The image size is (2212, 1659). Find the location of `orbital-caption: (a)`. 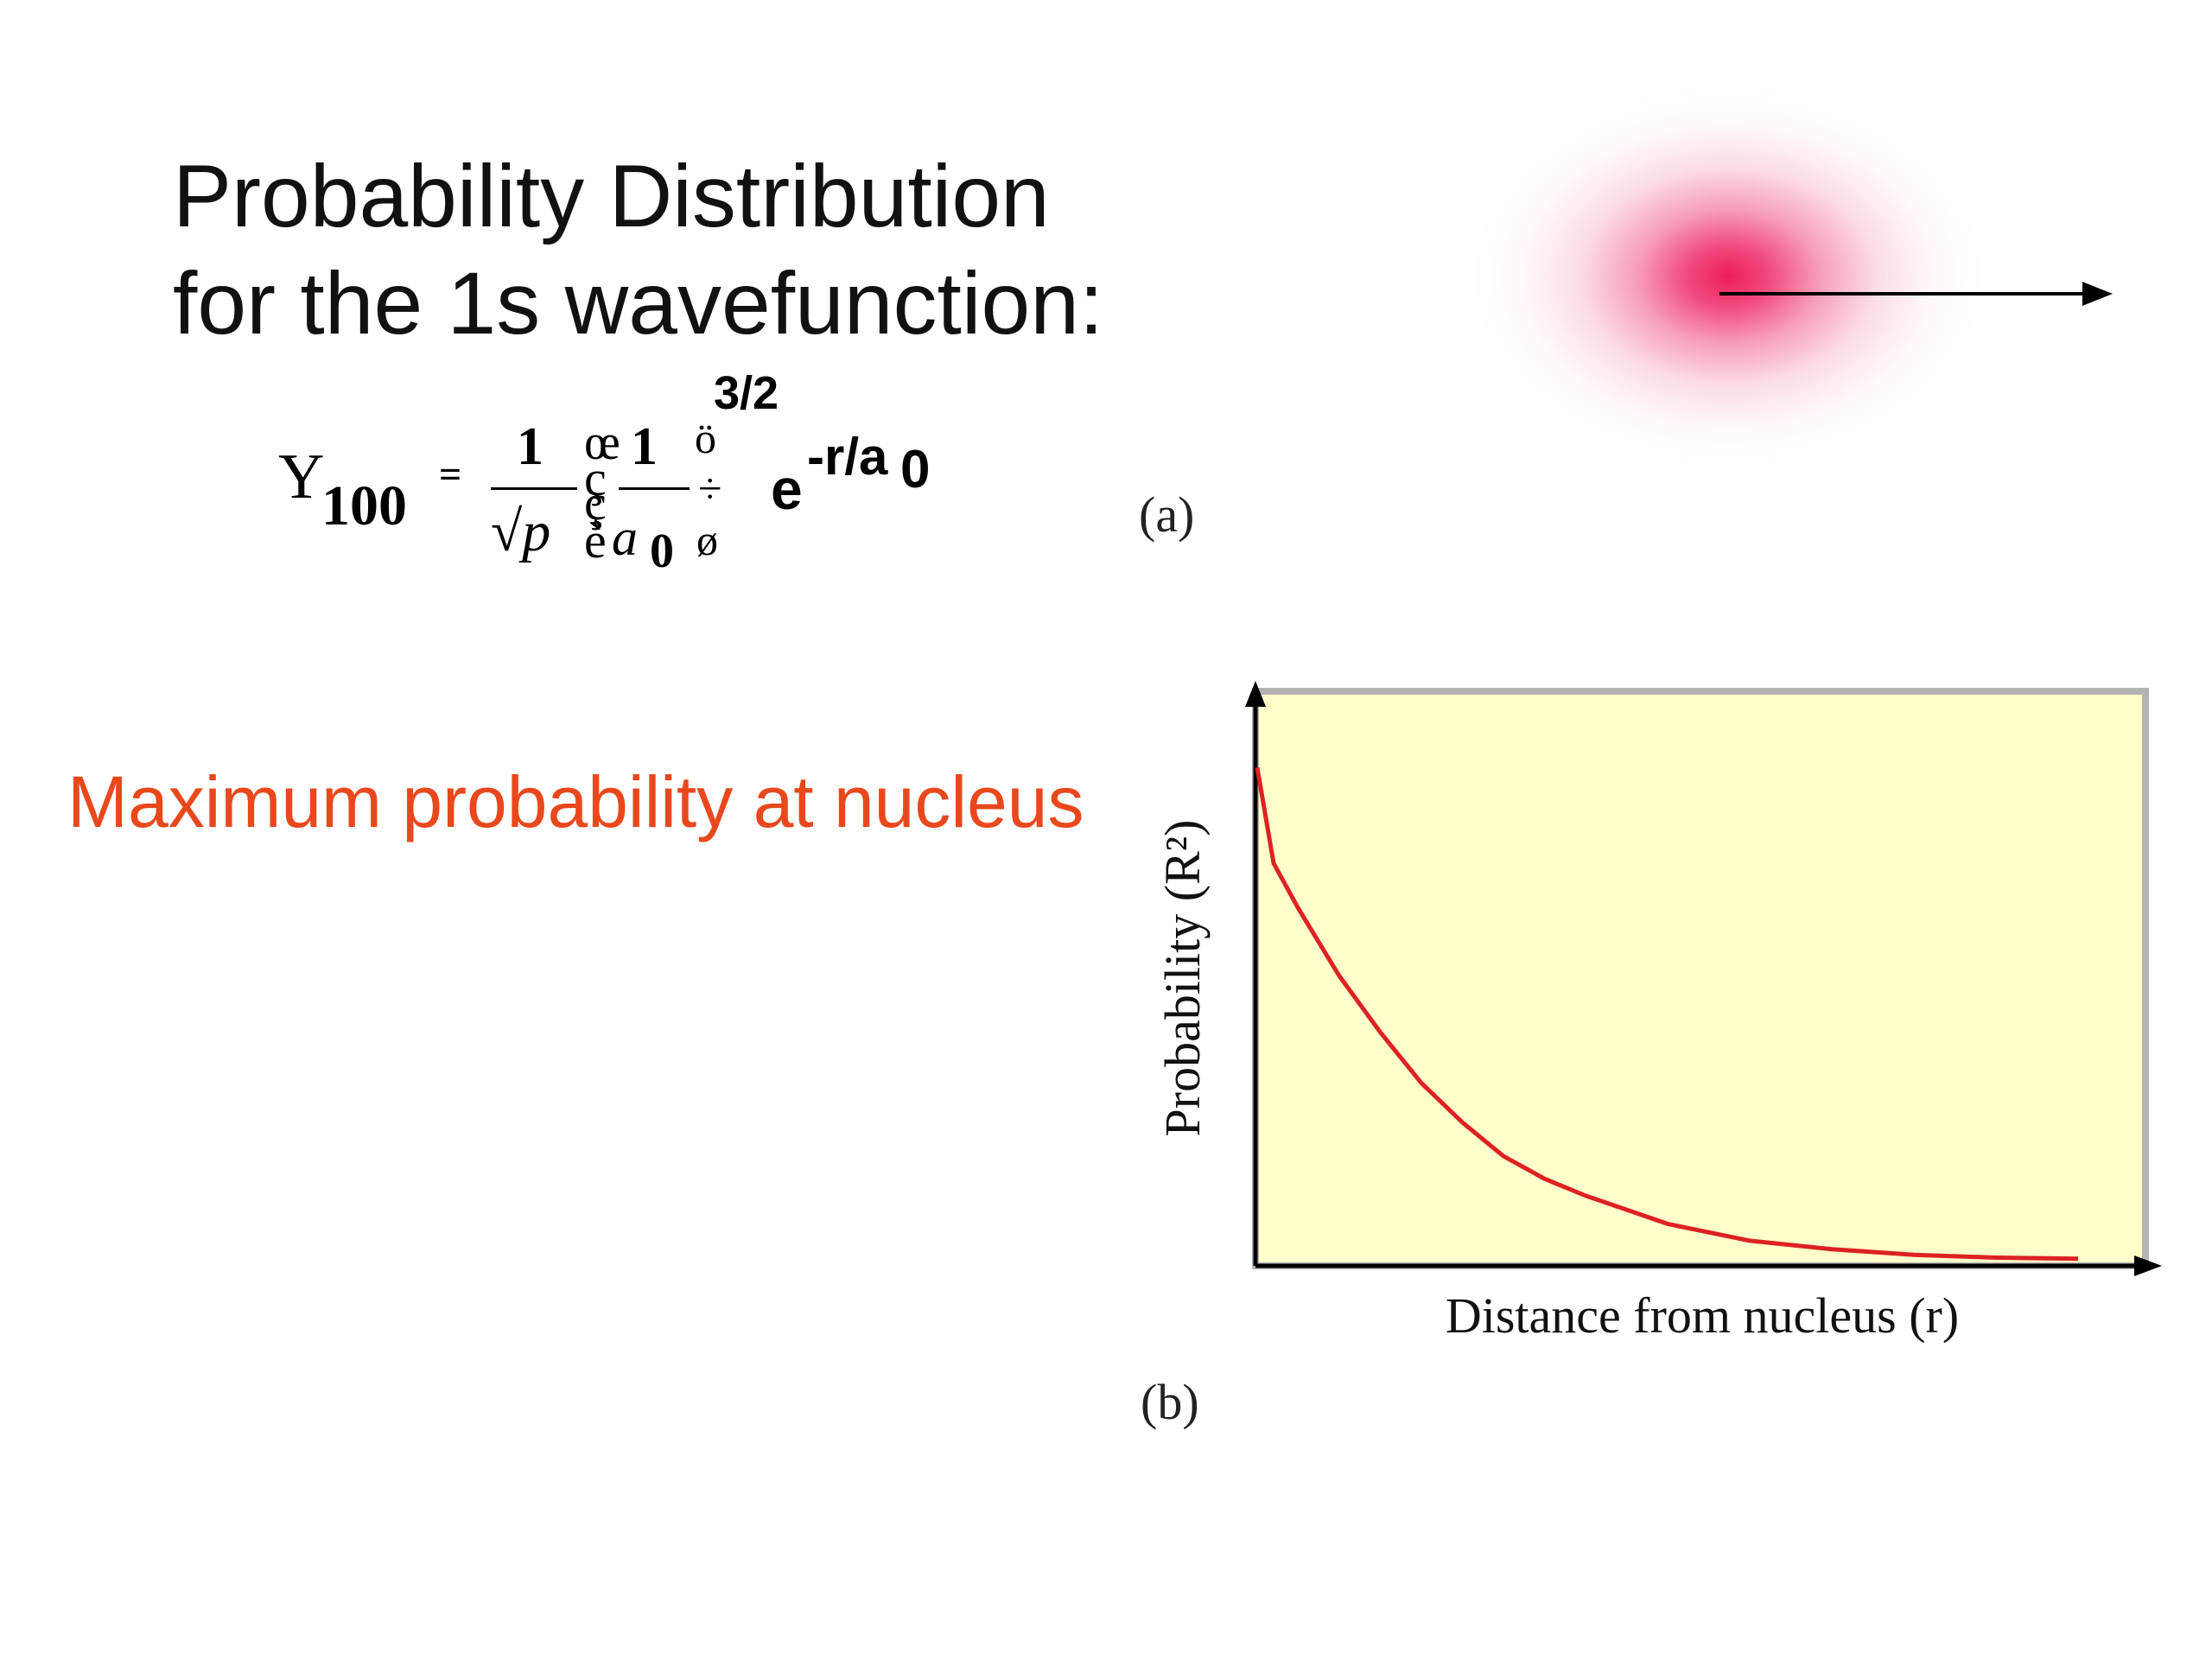

orbital-caption: (a) is located at coordinates (1167, 514).